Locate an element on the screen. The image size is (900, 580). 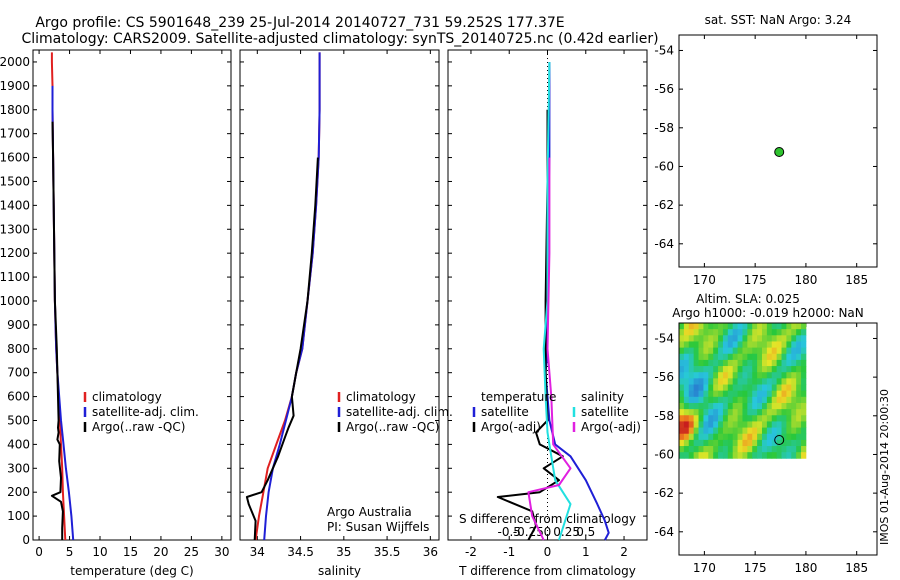
y-tick-label: -54 is located at coordinates (664, 338).